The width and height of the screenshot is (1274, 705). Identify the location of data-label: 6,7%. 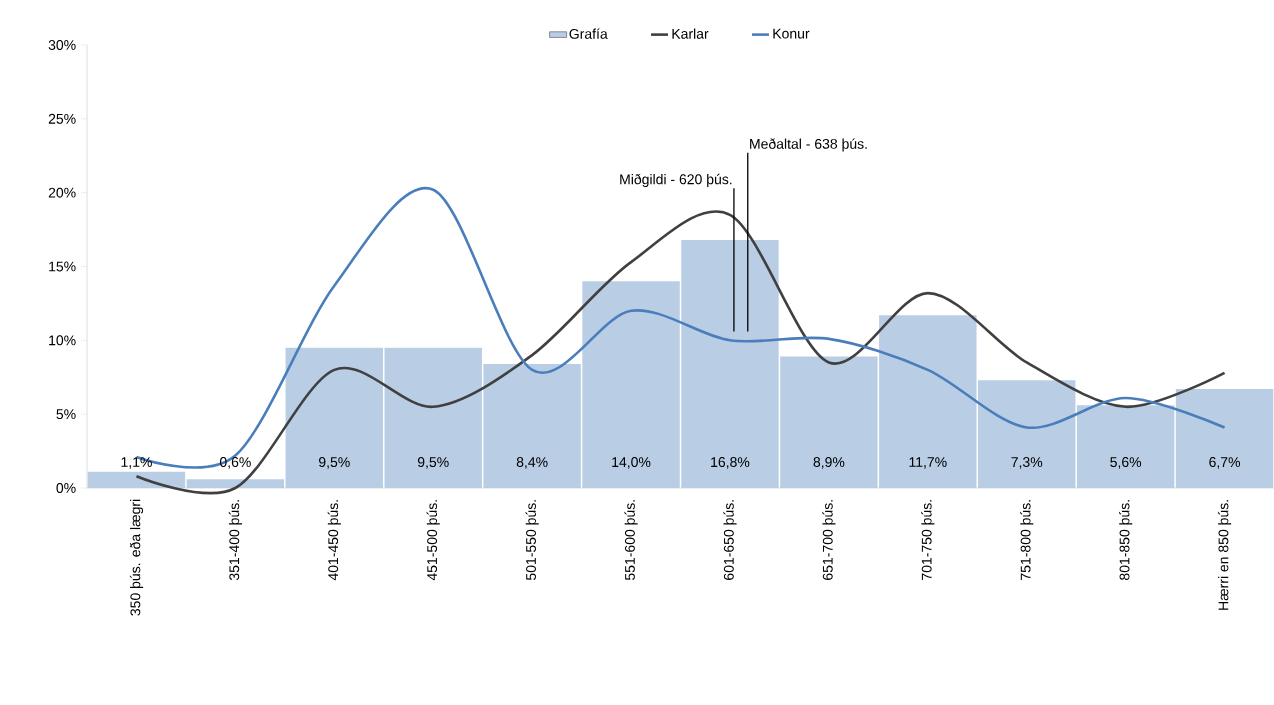
(1225, 463).